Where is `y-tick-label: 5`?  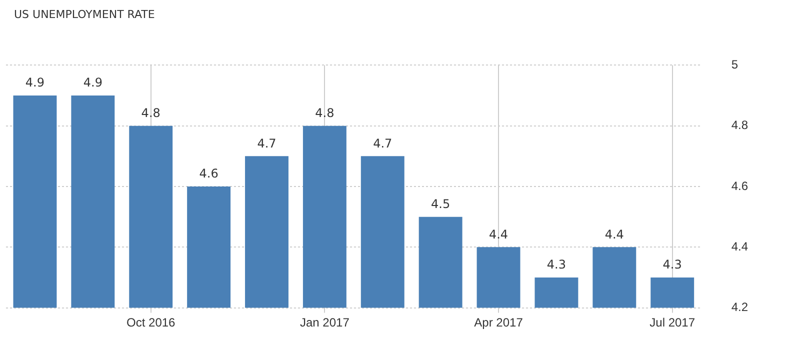
y-tick-label: 5 is located at coordinates (734, 65).